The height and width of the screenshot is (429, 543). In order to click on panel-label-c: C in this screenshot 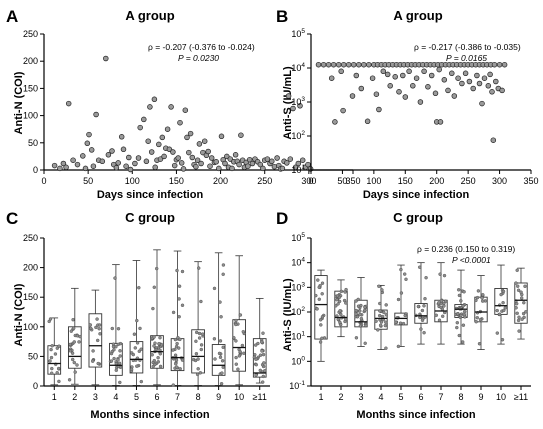, I will do `click(12, 218)`.